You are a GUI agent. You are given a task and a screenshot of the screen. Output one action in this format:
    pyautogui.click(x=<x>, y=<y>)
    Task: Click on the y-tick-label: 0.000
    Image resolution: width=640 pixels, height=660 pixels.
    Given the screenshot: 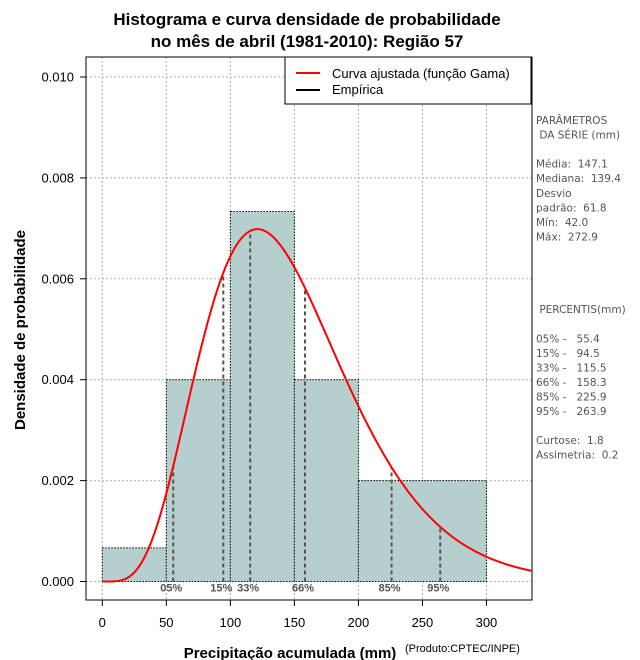 What is the action you would take?
    pyautogui.click(x=57, y=581)
    